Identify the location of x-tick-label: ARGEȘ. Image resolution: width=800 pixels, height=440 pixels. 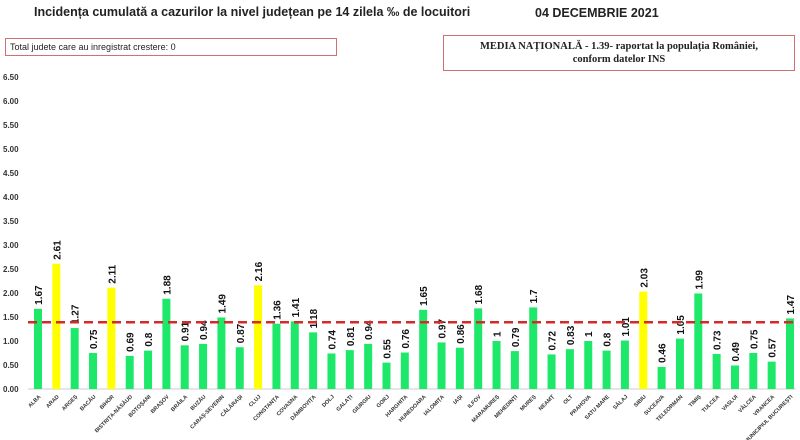
(70, 403).